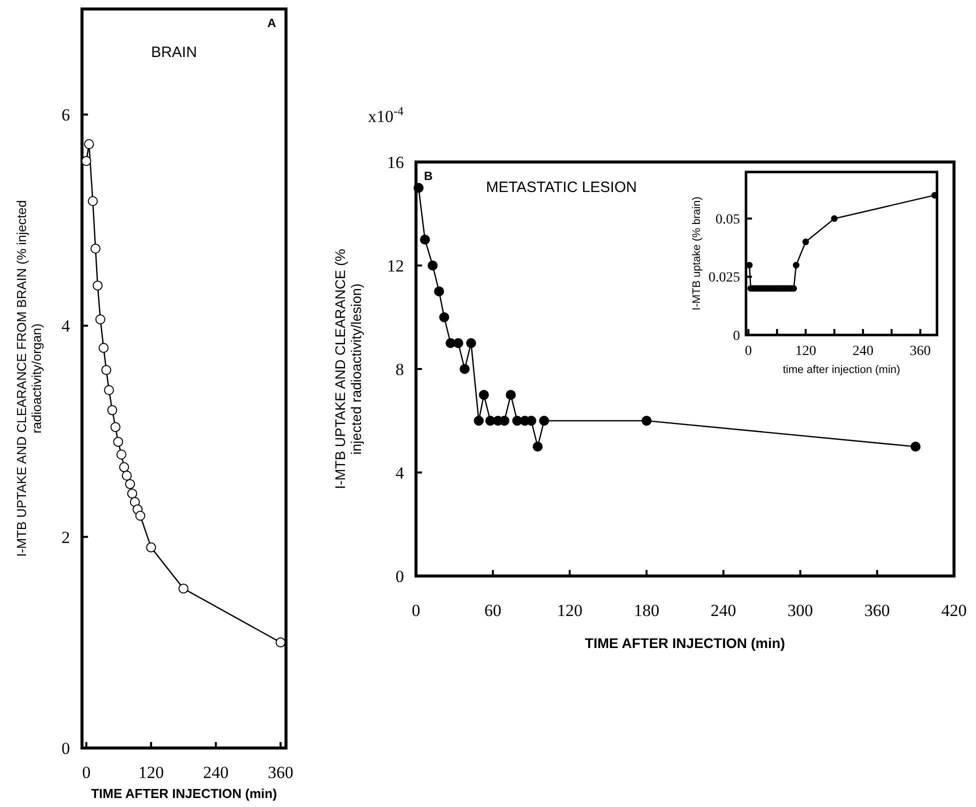  I want to click on y-tick-label: 8, so click(400, 369).